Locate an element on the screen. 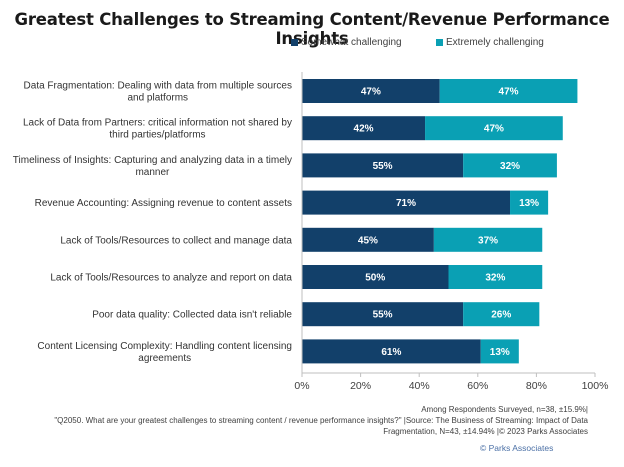 Image resolution: width=624 pixels, height=467 pixels. bar-value-label: 26% is located at coordinates (501, 315).